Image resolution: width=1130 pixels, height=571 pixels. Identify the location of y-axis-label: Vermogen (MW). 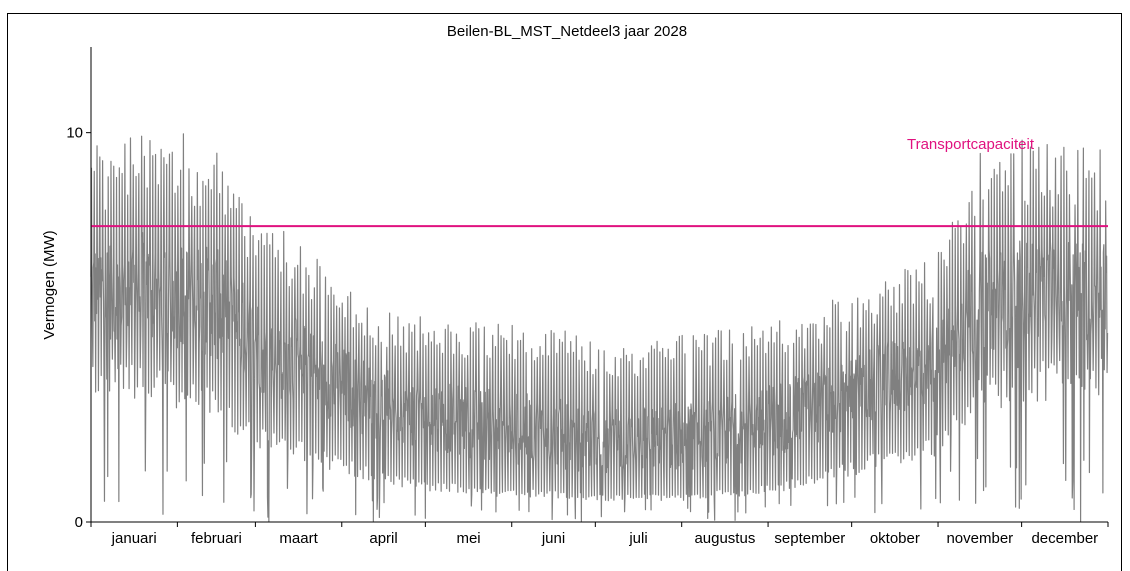
(49, 284).